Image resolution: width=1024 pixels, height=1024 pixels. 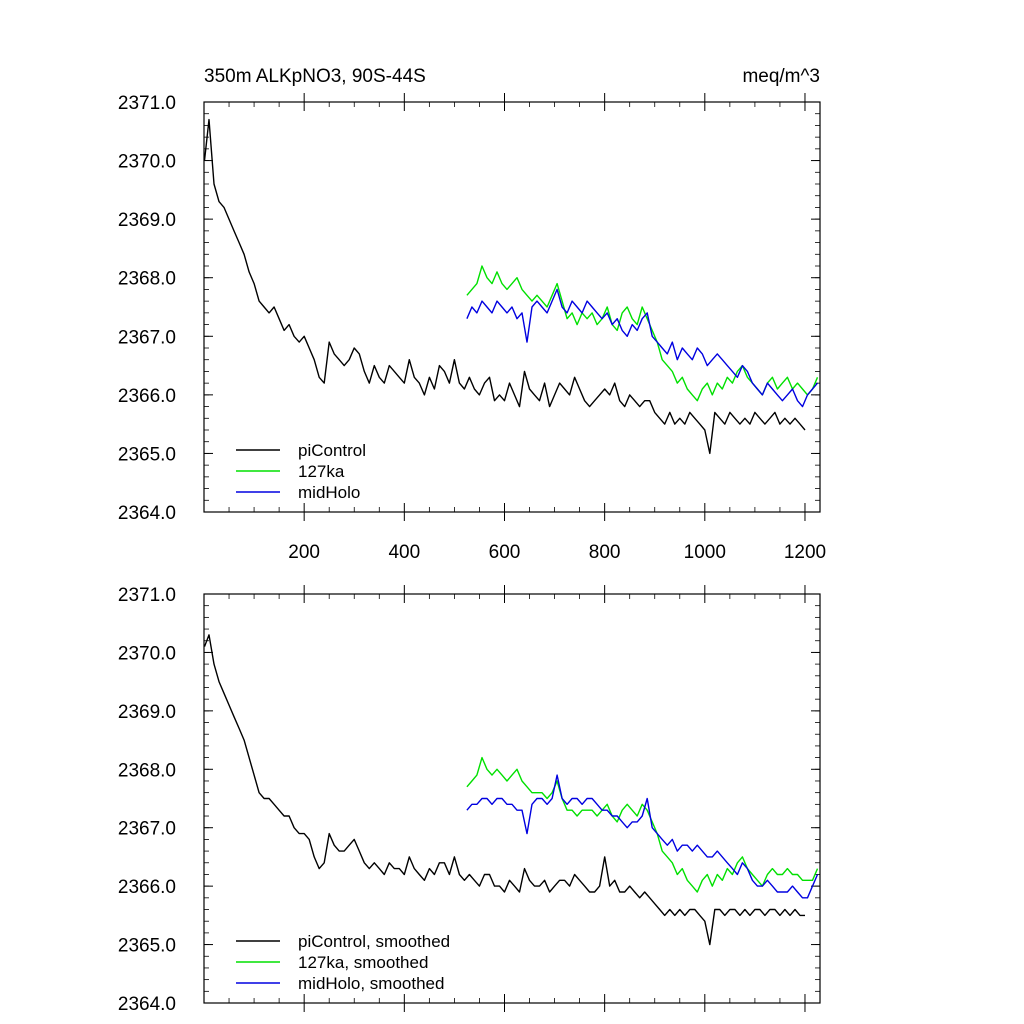 What do you see at coordinates (332, 450) in the screenshot?
I see `legend-label: piControl` at bounding box center [332, 450].